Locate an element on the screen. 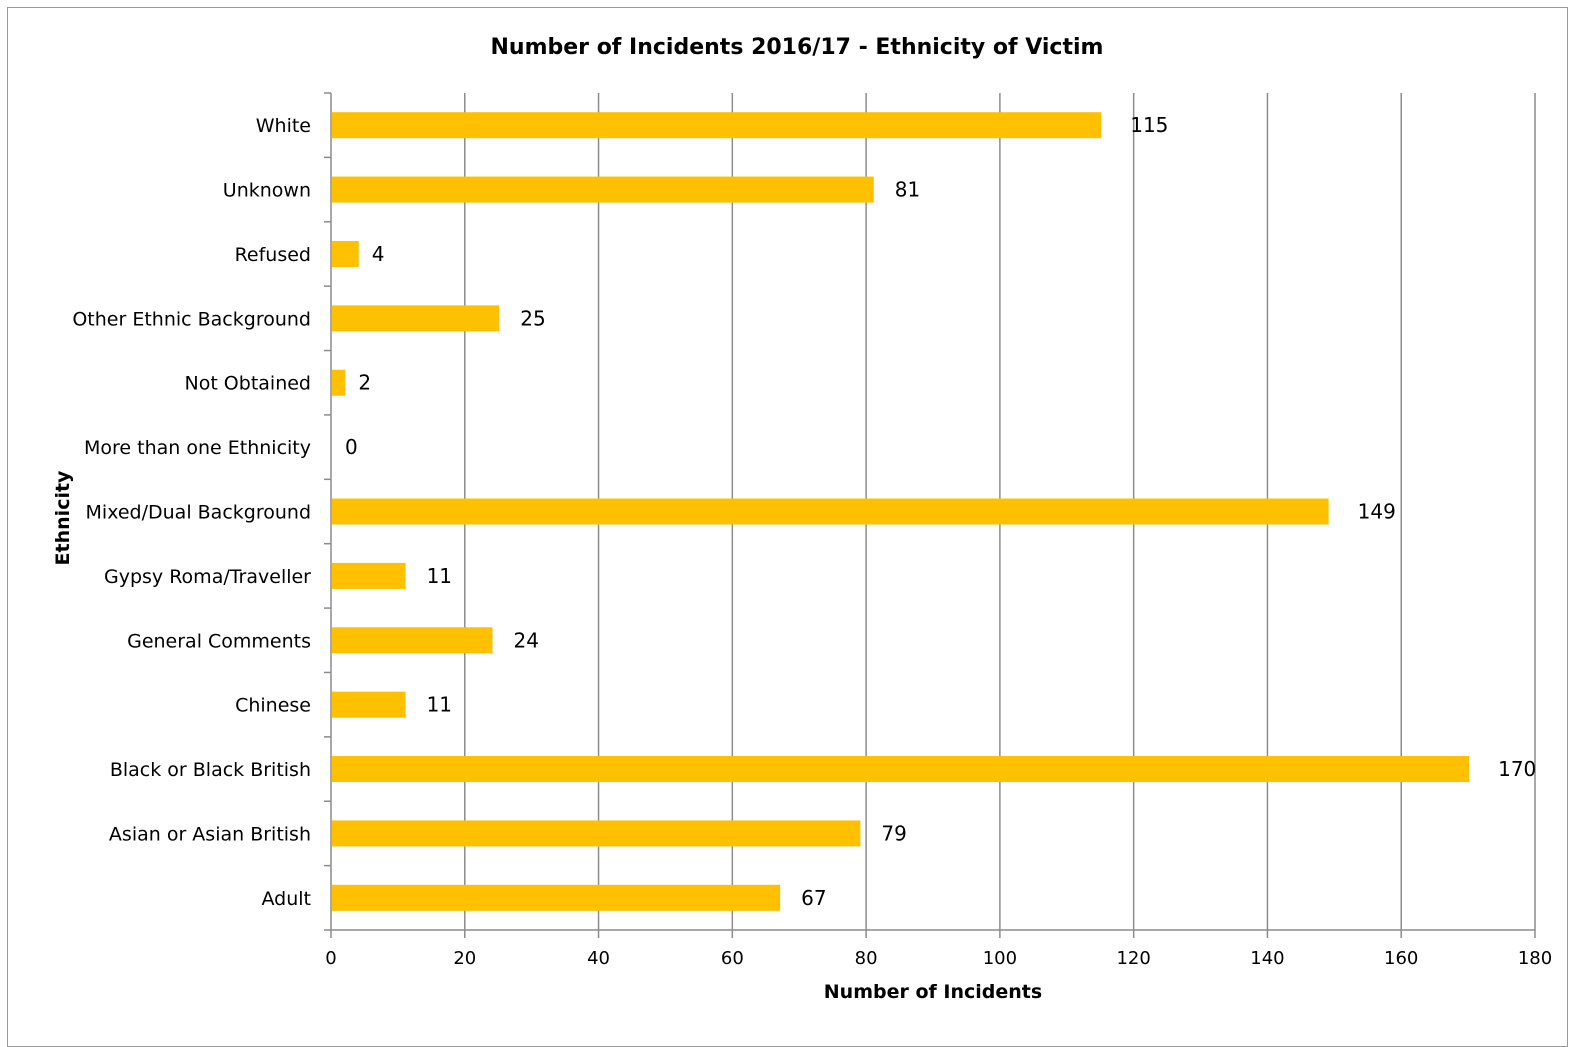  x-tick-label: 80 is located at coordinates (866, 958).